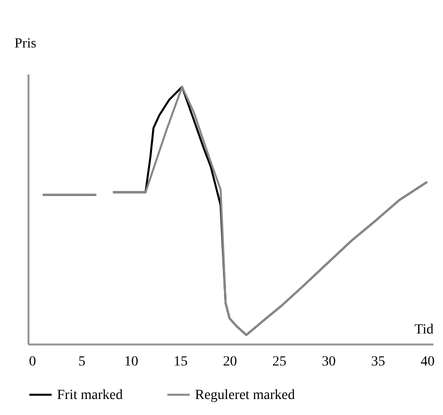  What do you see at coordinates (427, 362) in the screenshot?
I see `x-tick-label: 40` at bounding box center [427, 362].